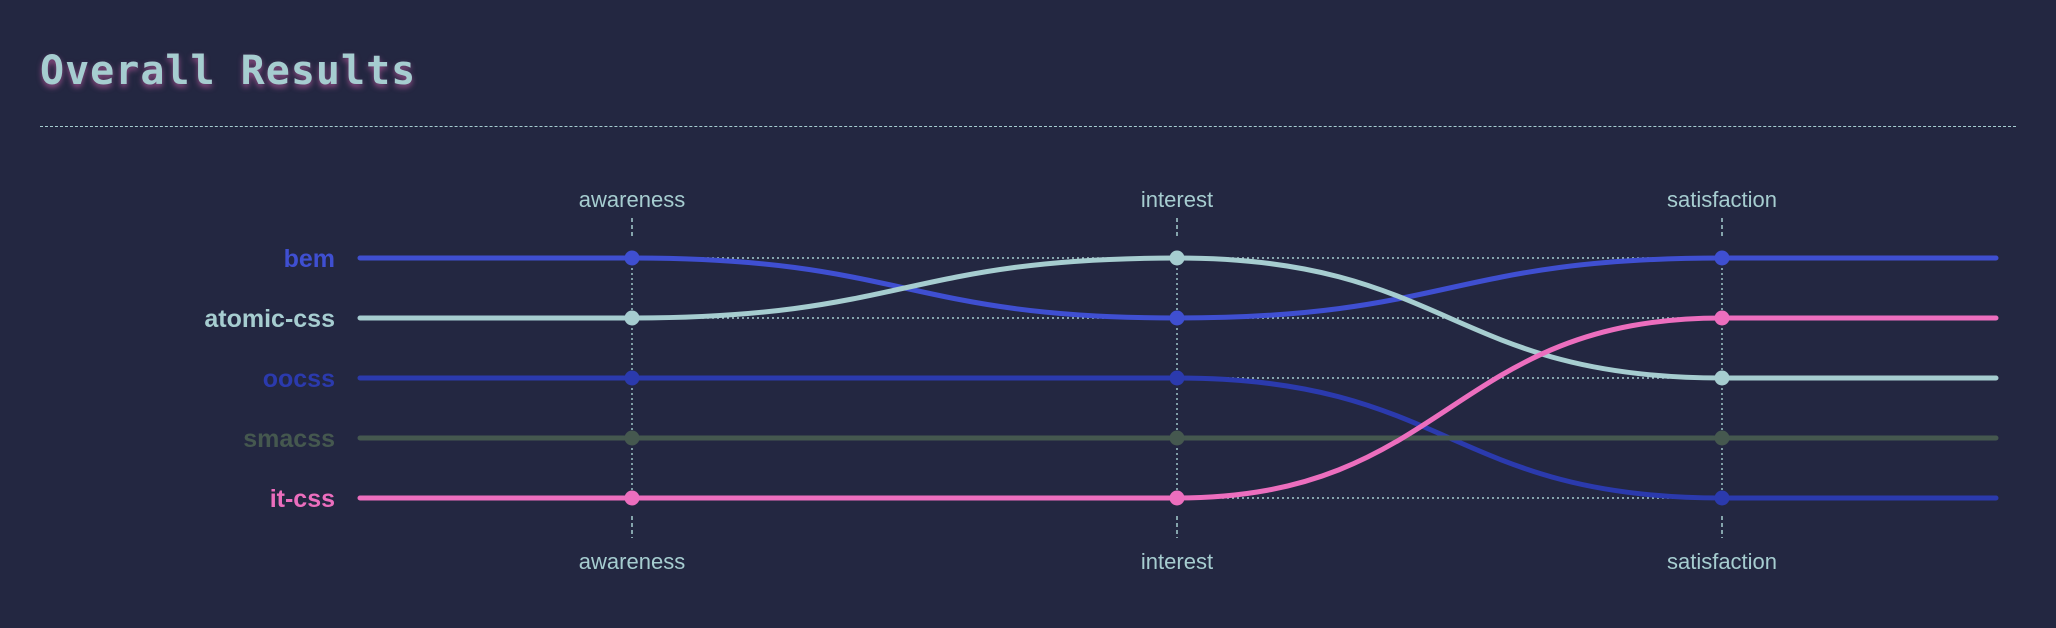  What do you see at coordinates (632, 561) in the screenshot?
I see `axis-bottom-label-awareness: awareness` at bounding box center [632, 561].